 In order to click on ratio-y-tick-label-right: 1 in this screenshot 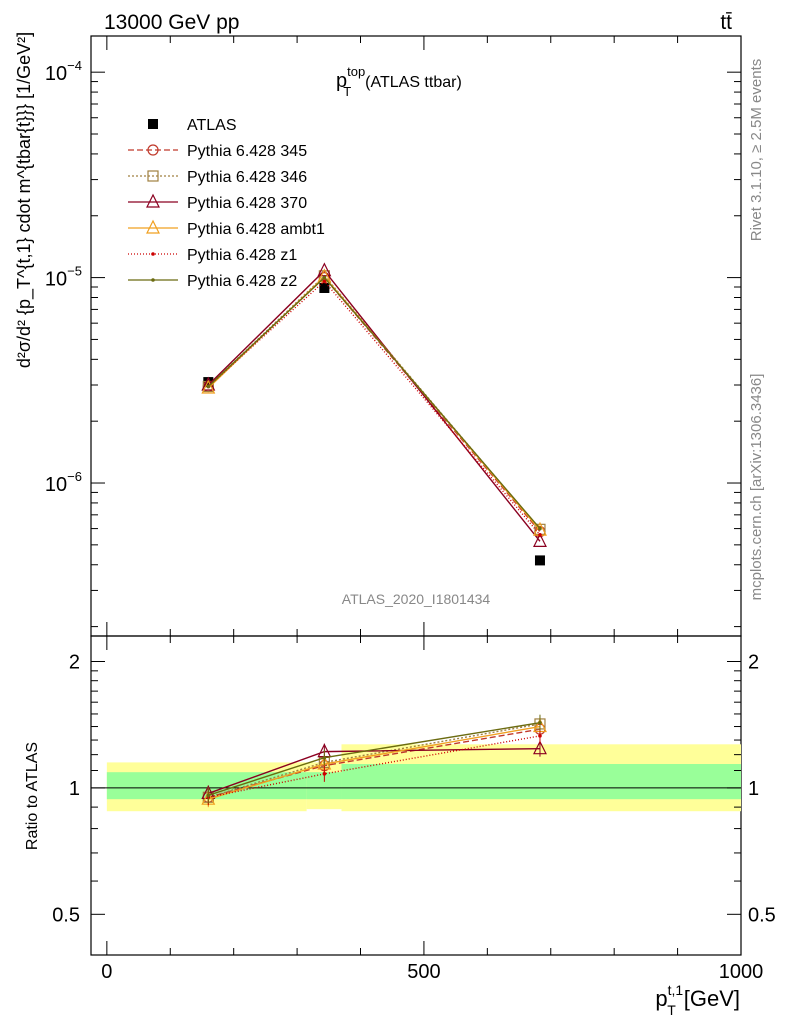, I will do `click(753, 789)`.